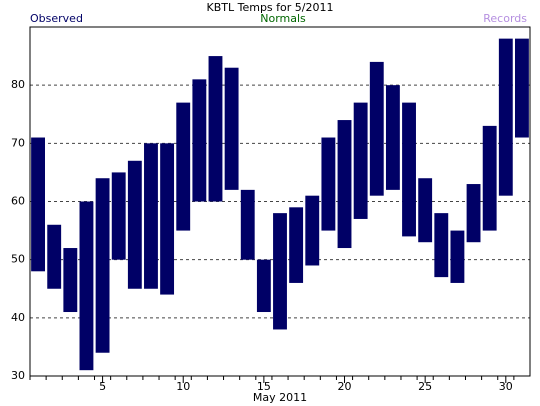  What do you see at coordinates (18, 317) in the screenshot?
I see `y-tick-label: 40` at bounding box center [18, 317].